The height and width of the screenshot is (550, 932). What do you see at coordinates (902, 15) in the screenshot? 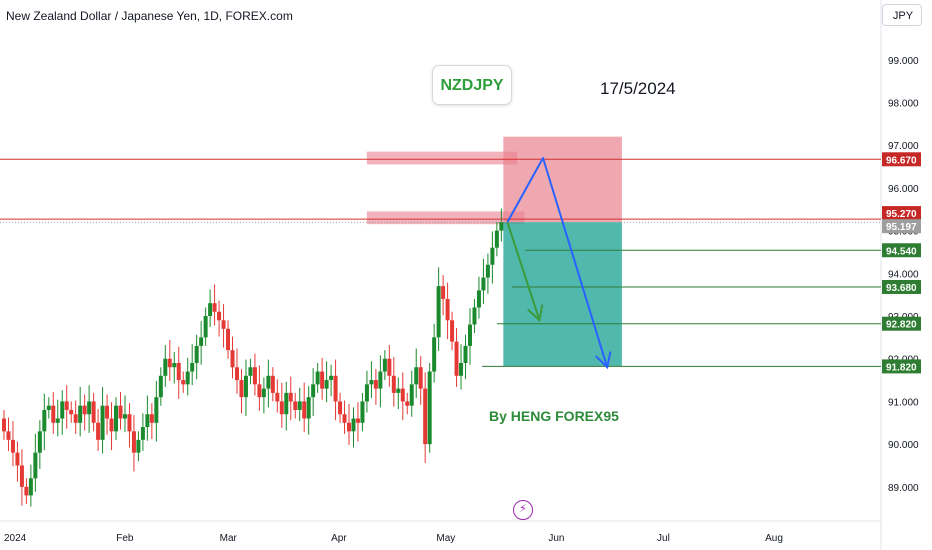
I see `currency-button: JPY` at bounding box center [902, 15].